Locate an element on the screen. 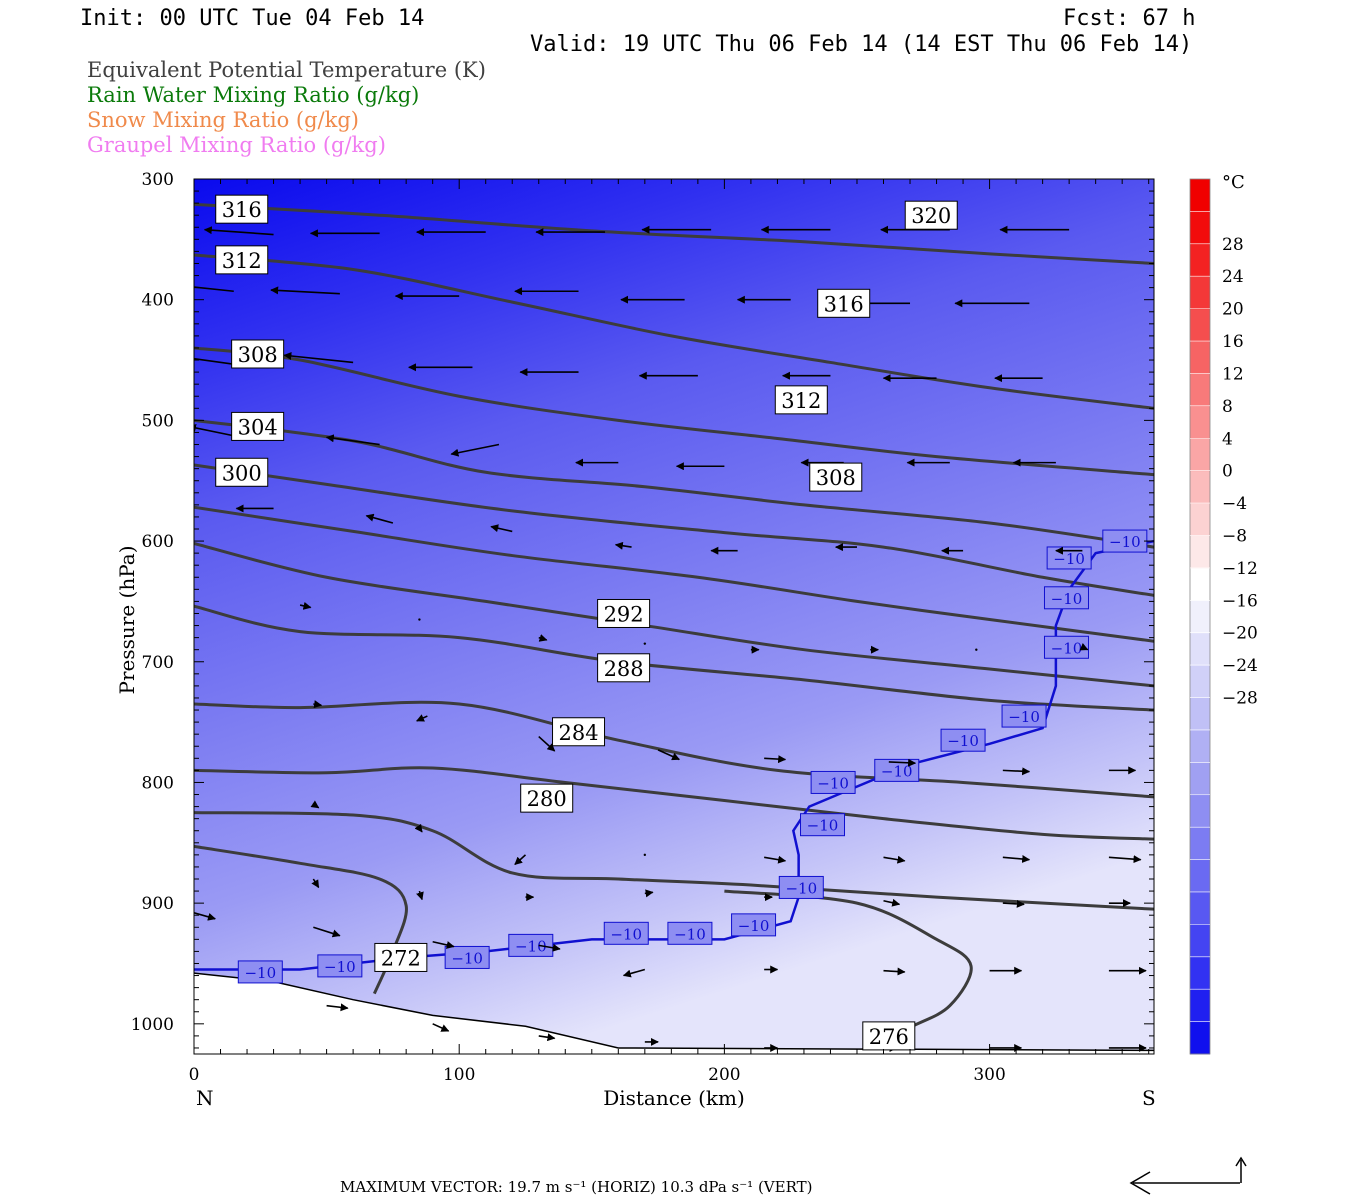 Image resolution: width=1350 pixels, height=1200 pixels. legend-item: Rain Water Mixing Ratio (g/kg) is located at coordinates (253, 95).